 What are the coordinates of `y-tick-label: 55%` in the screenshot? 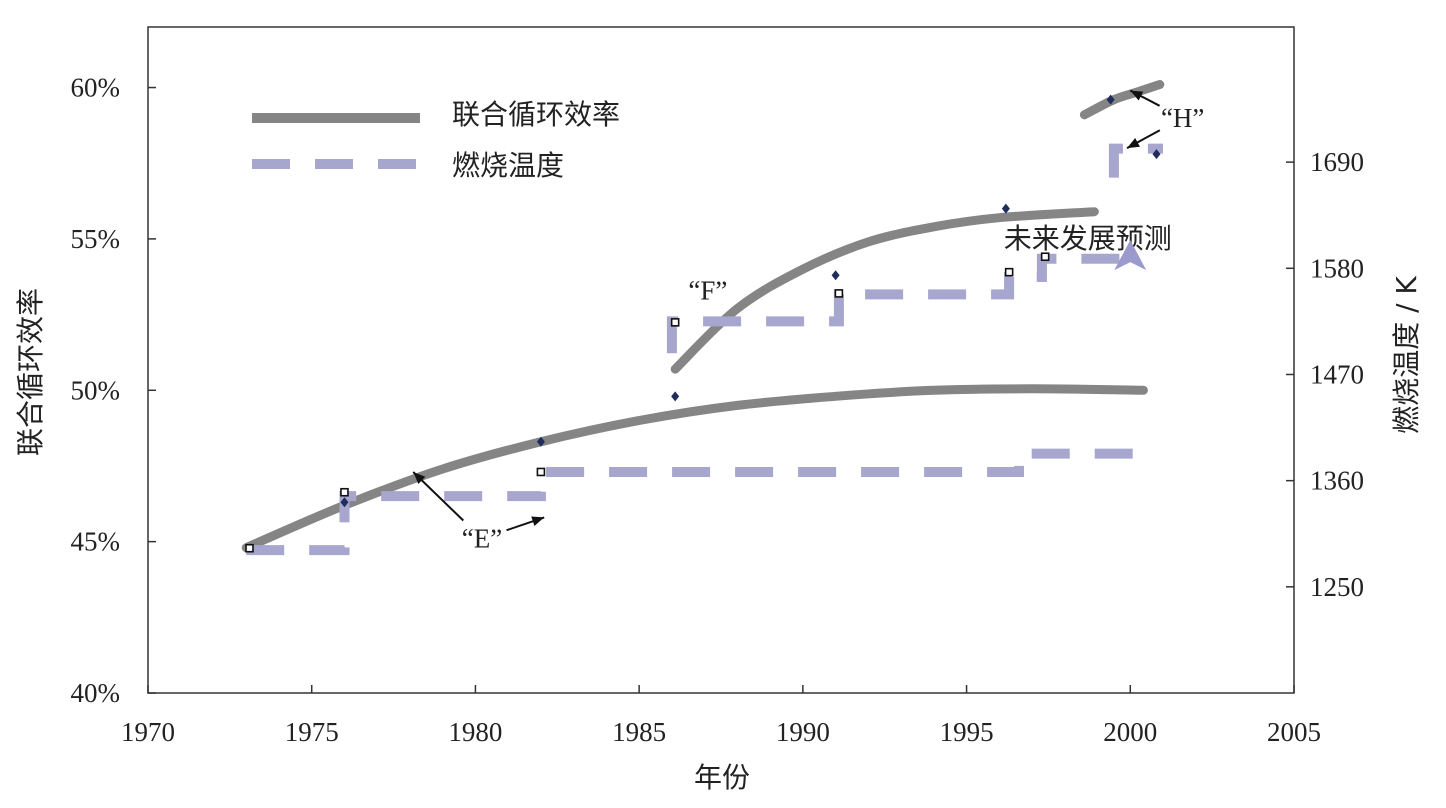 It's located at (96, 239).